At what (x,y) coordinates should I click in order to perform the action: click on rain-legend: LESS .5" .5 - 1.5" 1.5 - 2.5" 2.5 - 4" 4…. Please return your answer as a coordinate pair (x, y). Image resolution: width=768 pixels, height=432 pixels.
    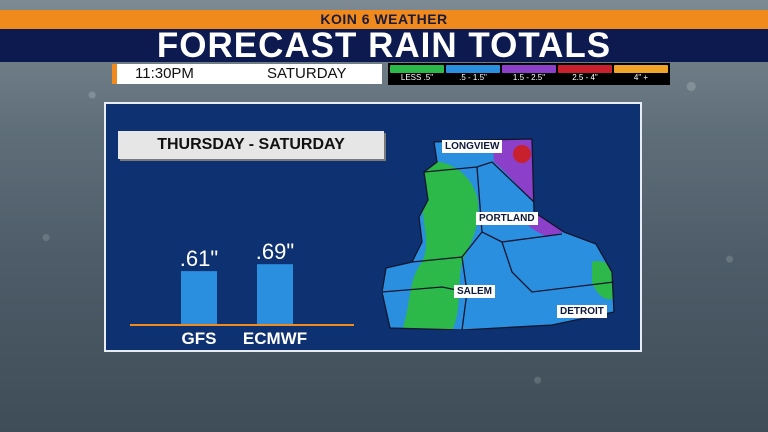
    Looking at the image, I should click on (529, 74).